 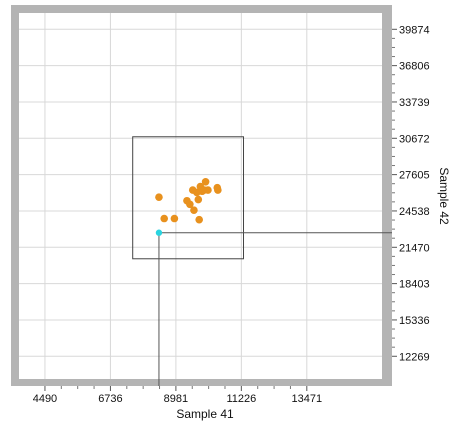 What do you see at coordinates (414, 248) in the screenshot?
I see `y-tick-label: 21470` at bounding box center [414, 248].